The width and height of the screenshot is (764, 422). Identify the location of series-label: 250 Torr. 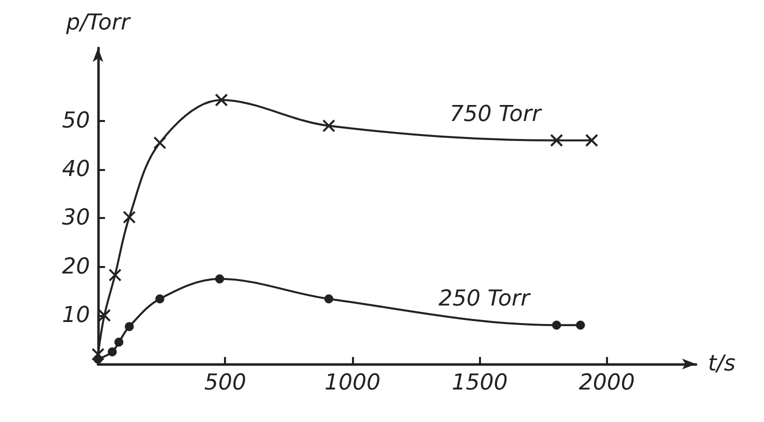
(485, 299).